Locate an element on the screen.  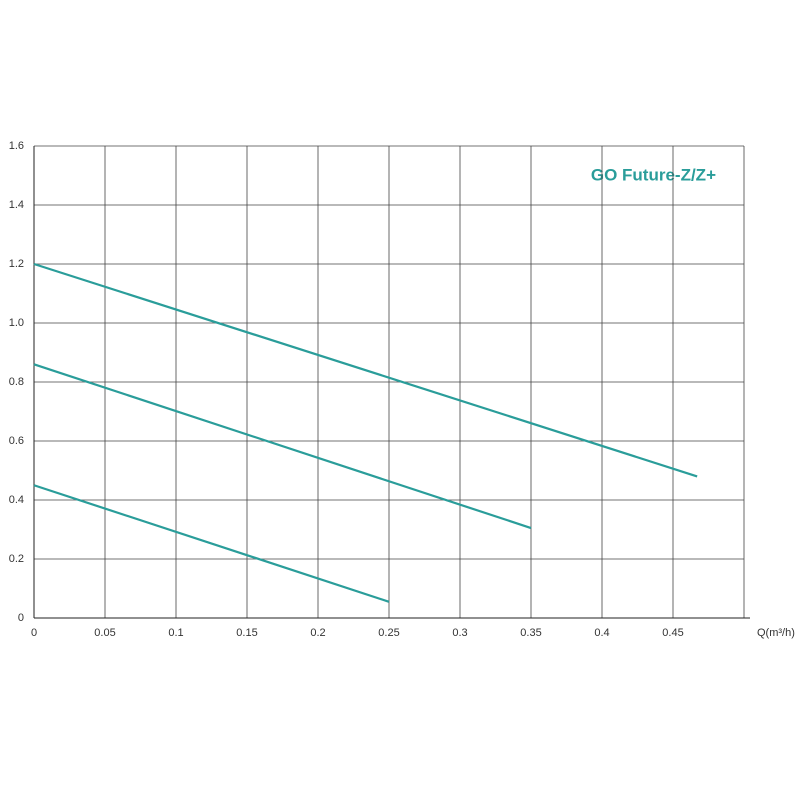
x-tick-label: 0.45 is located at coordinates (672, 633).